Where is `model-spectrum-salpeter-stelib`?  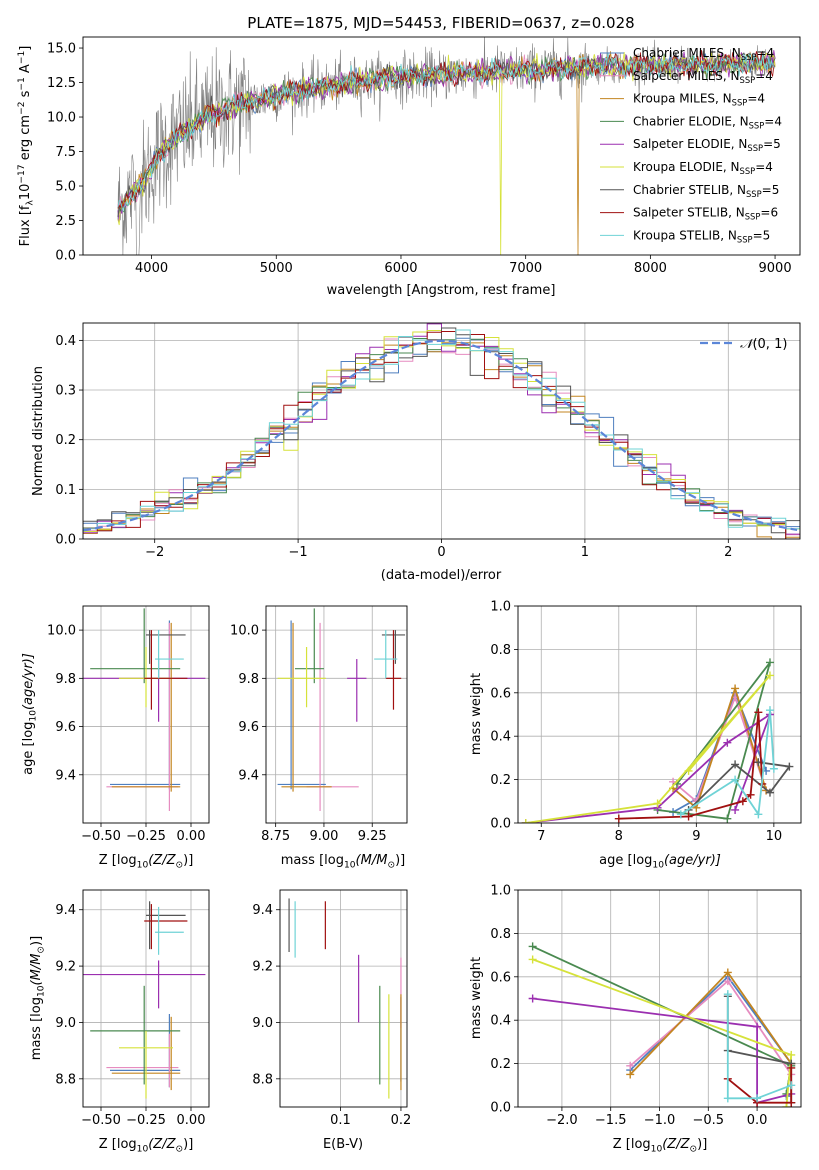 model-spectrum-salpeter-stelib is located at coordinates (446, 129).